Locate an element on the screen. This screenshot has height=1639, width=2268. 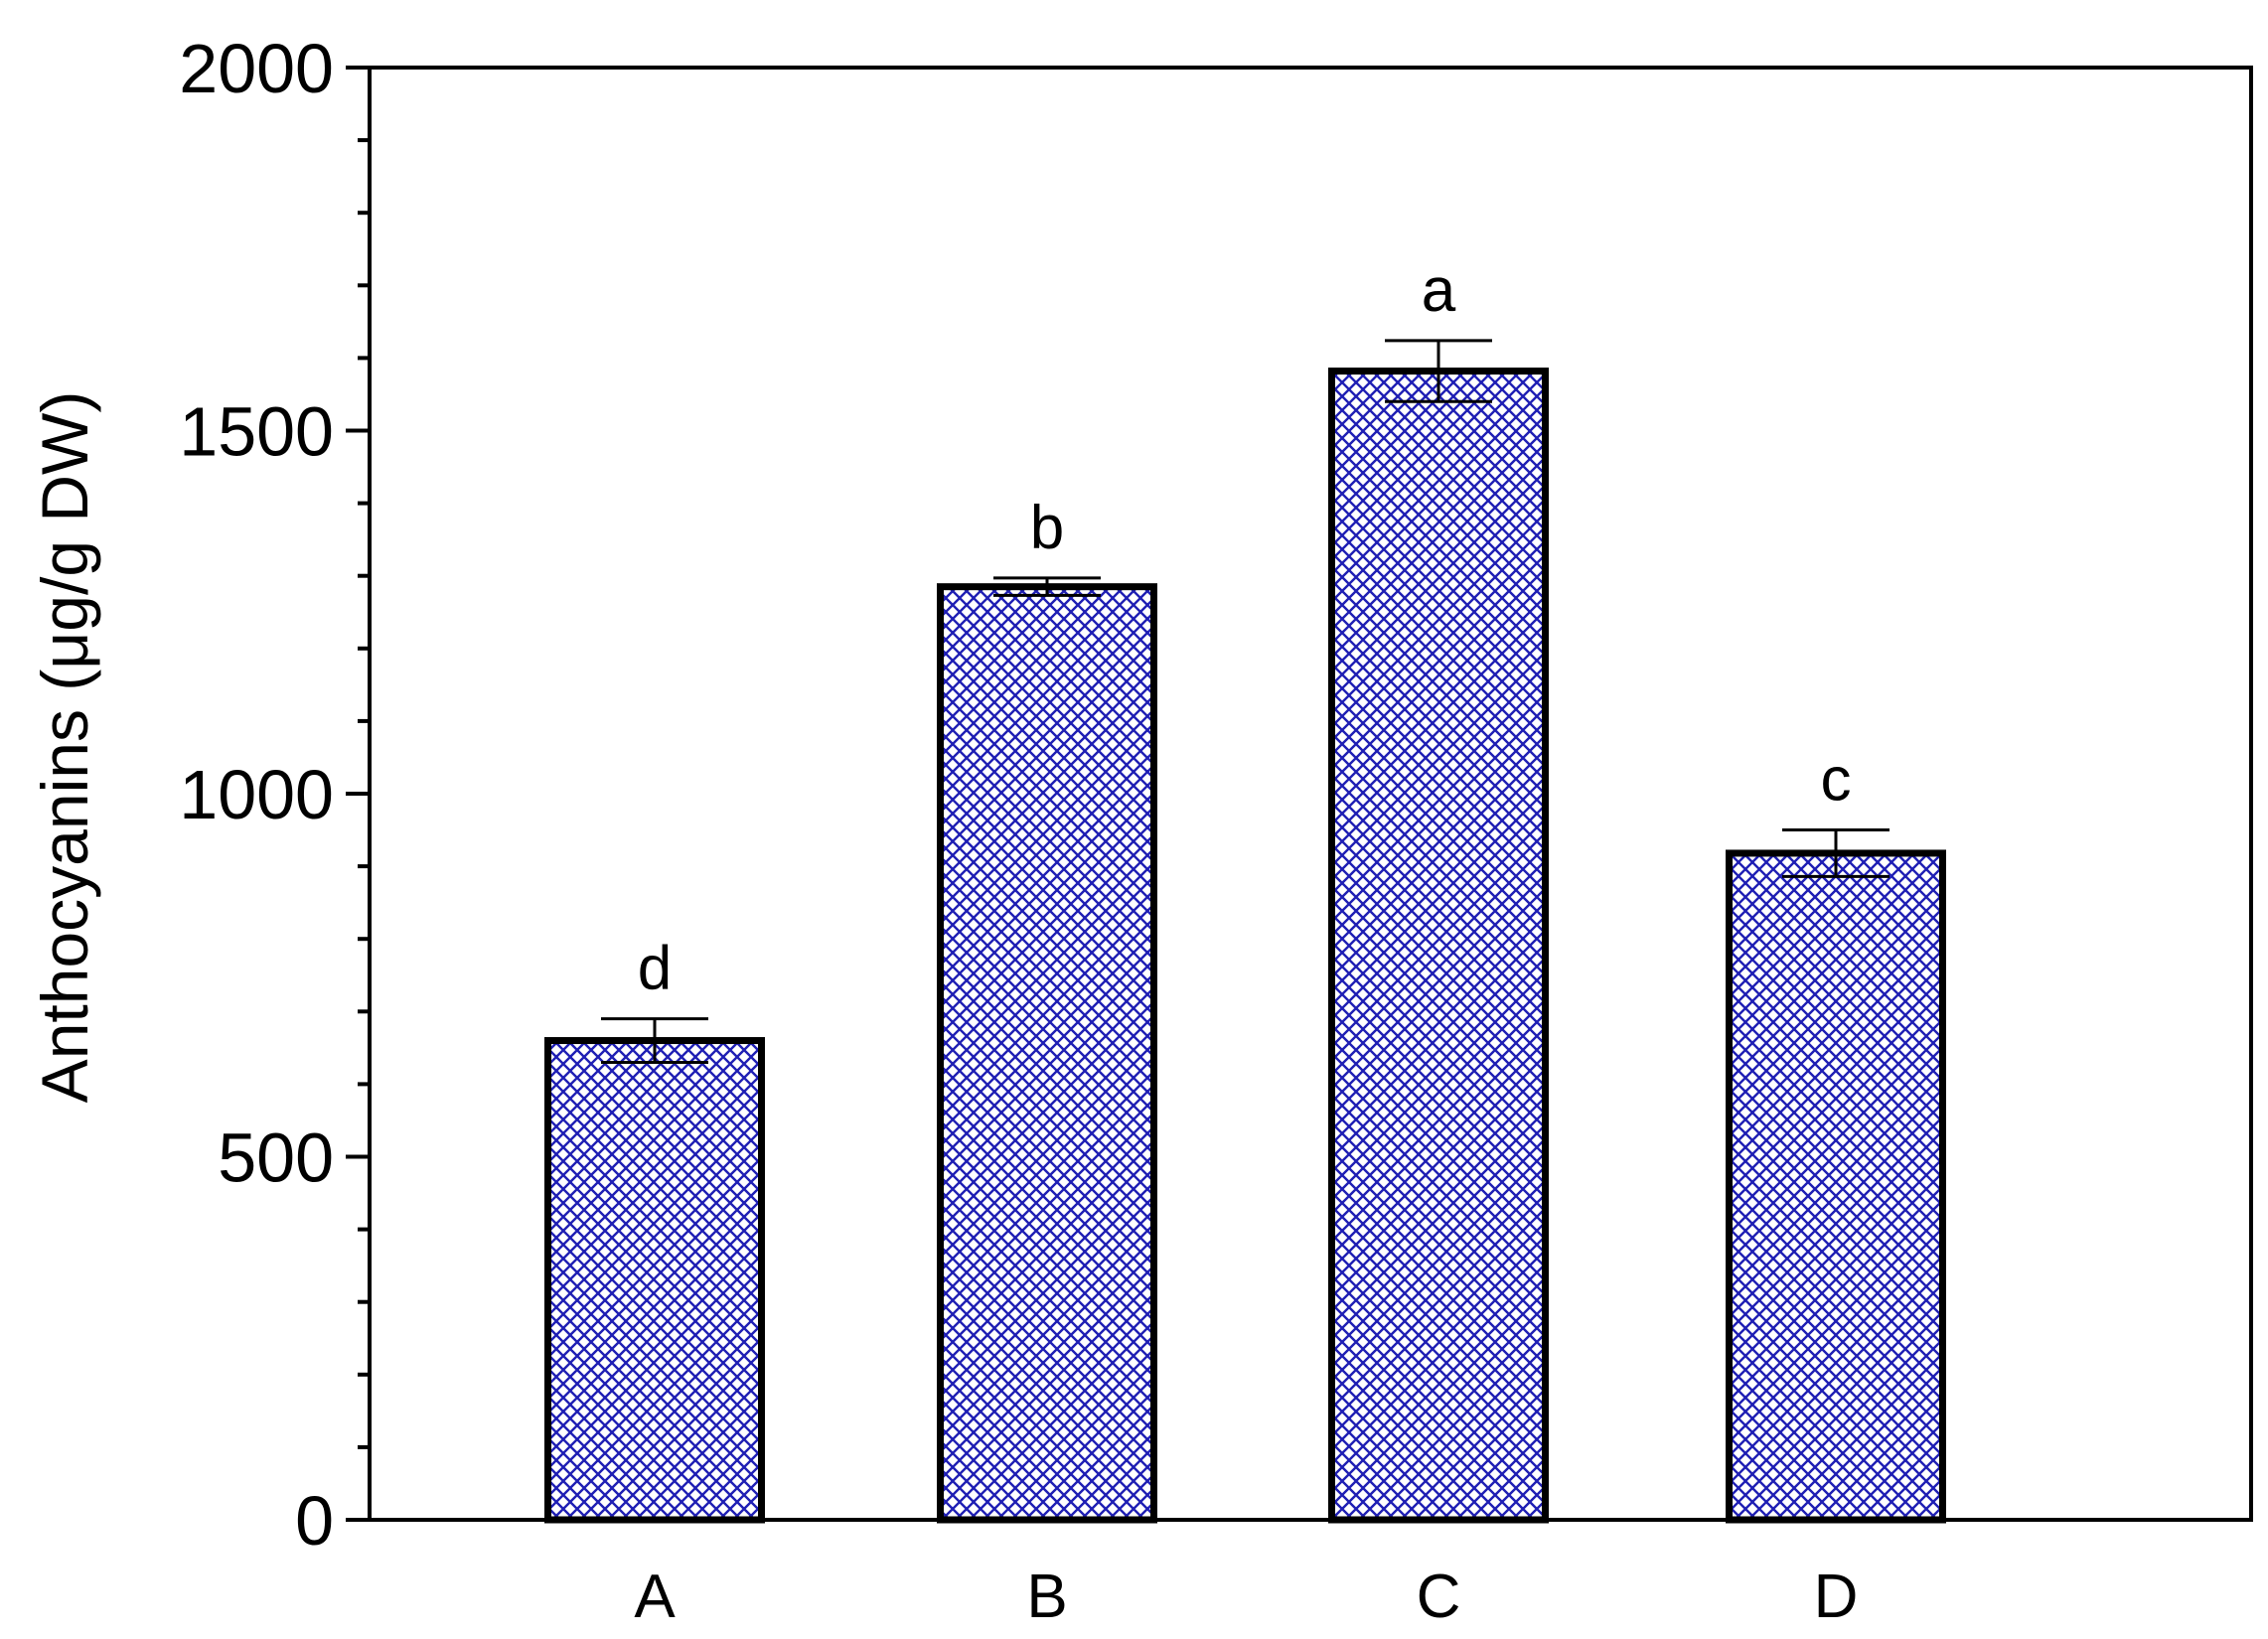
significance-letter-b: b is located at coordinates (1047, 528).